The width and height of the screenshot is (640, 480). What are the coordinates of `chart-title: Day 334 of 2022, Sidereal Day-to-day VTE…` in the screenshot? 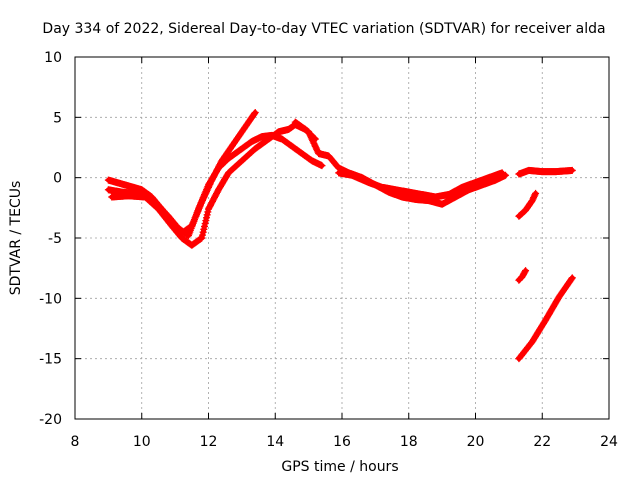 It's located at (323, 29).